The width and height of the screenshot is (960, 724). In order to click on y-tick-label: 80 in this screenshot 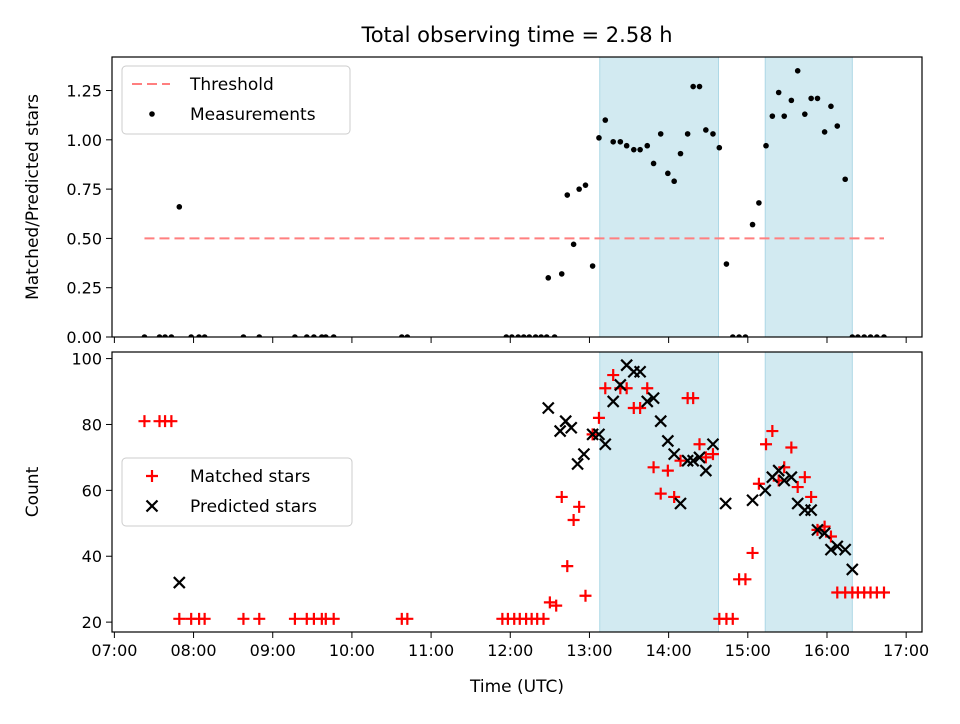, I will do `click(92, 424)`.